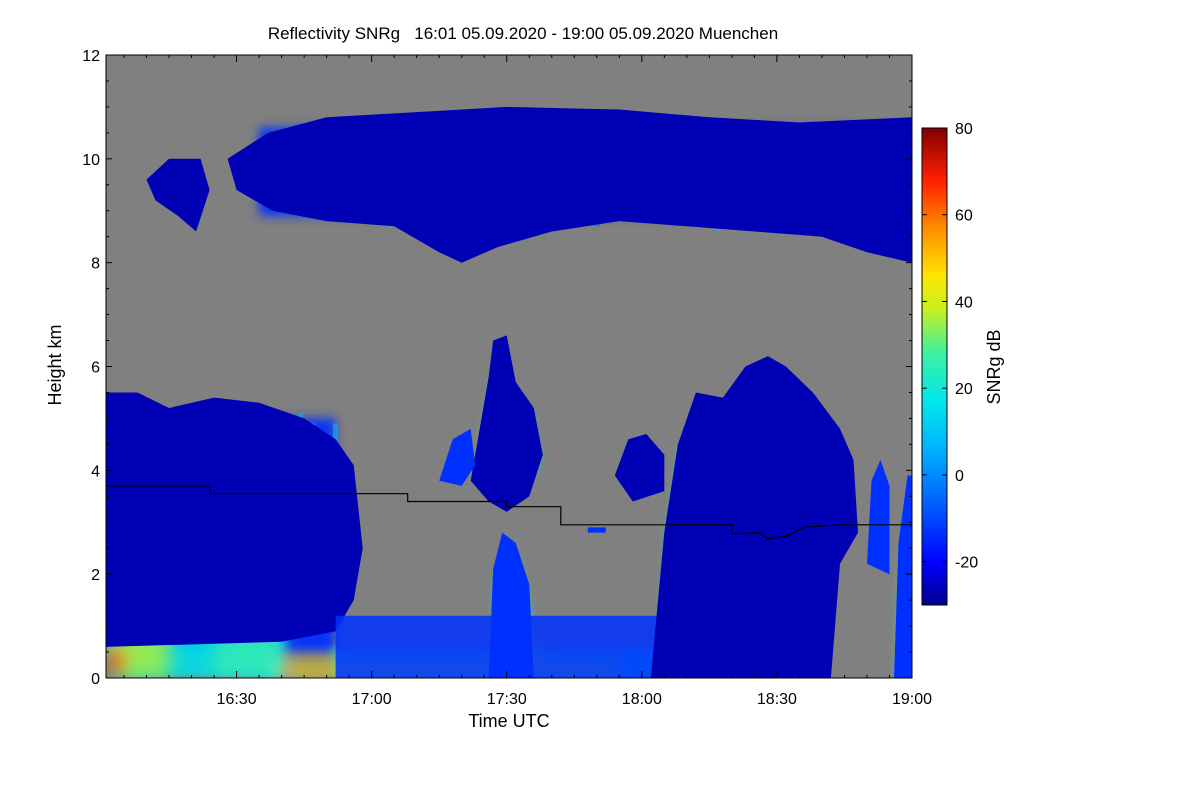  I want to click on colorbar-tick-label: -20, so click(966, 563).